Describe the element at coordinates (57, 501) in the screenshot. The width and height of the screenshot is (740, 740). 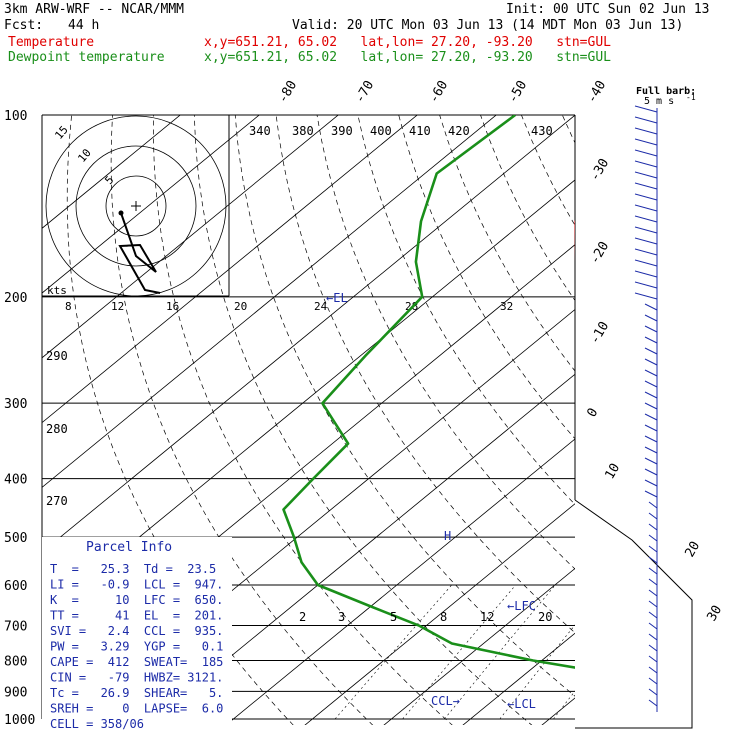
I see `theta-label-left: 270` at that location.